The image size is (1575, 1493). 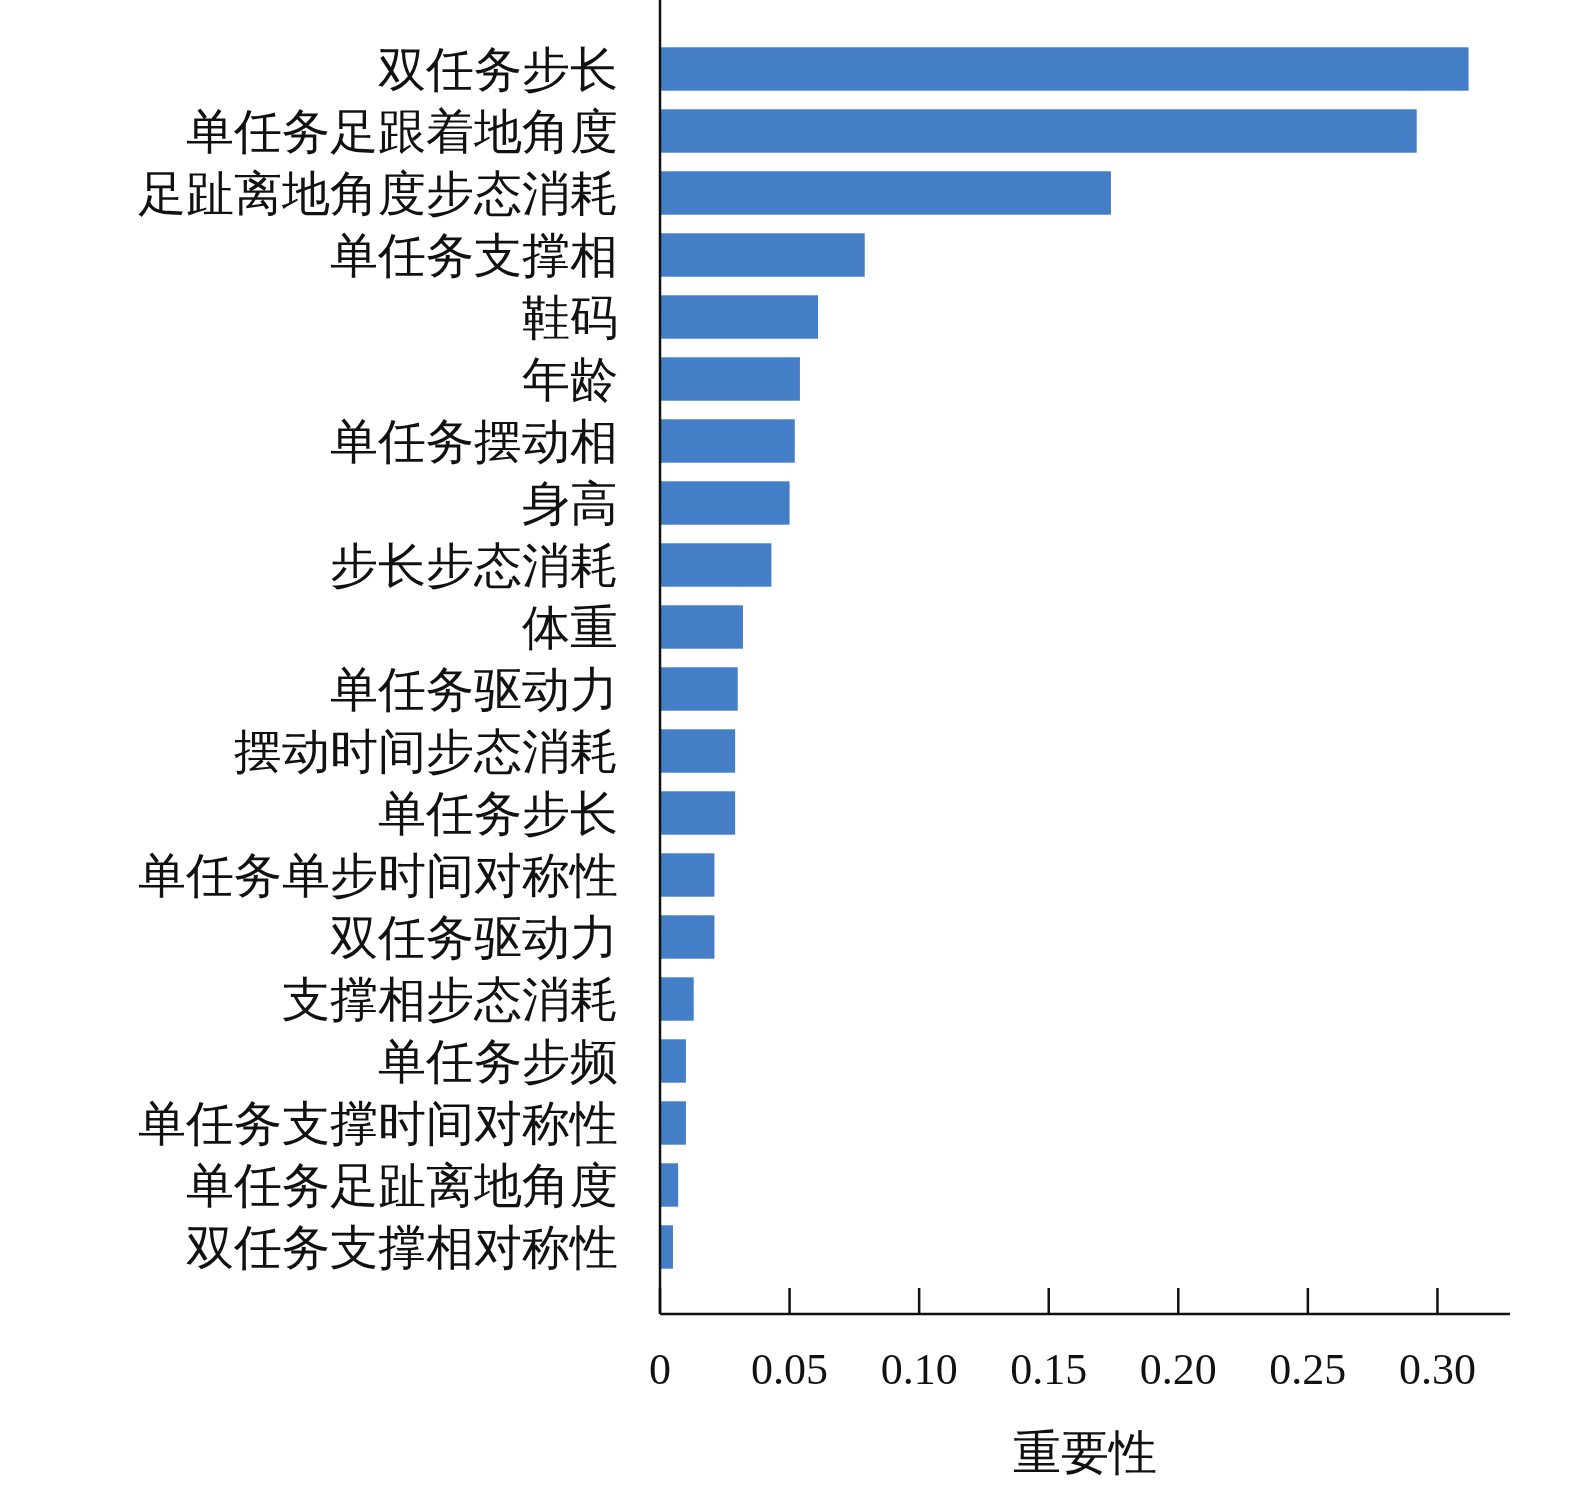 What do you see at coordinates (1308, 1369) in the screenshot?
I see `x-tick-label: 0.25` at bounding box center [1308, 1369].